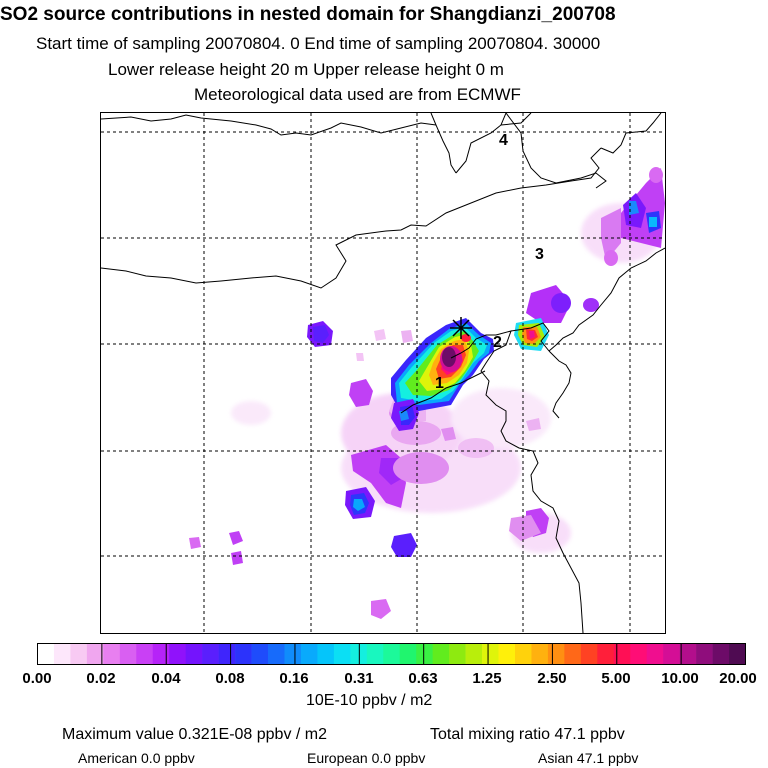 The image size is (768, 768). Describe the element at coordinates (359, 678) in the screenshot. I see `colorbar-tick: 0.31` at that location.